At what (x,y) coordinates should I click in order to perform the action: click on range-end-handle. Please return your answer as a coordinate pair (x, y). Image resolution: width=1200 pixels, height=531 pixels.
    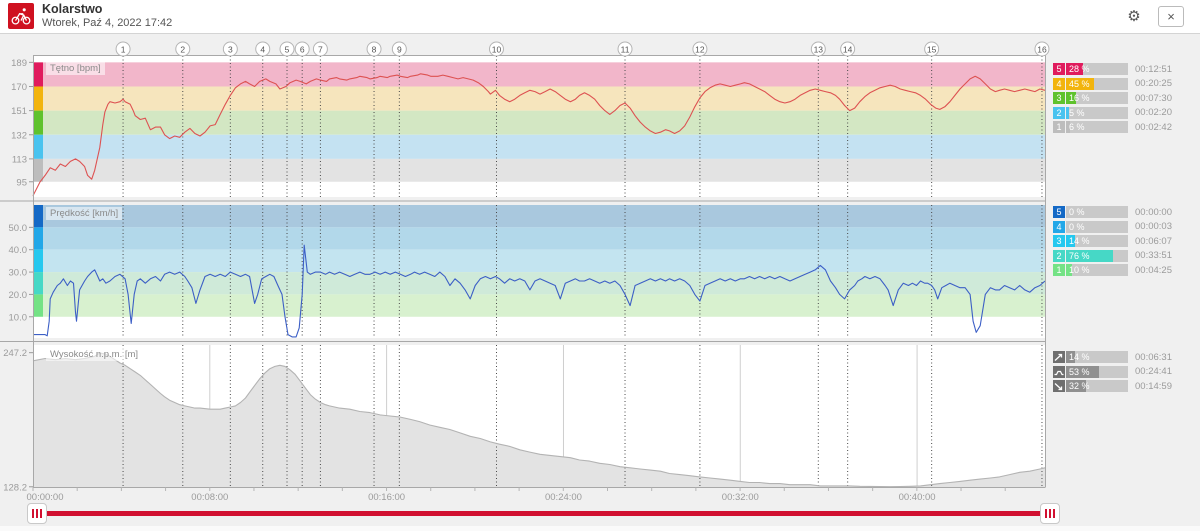
    Looking at the image, I should click on (1050, 513).